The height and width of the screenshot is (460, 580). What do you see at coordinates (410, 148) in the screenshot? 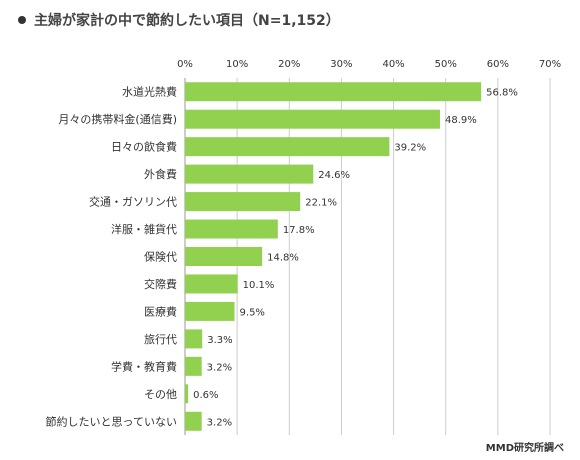
I see `value-label: 39.2%` at bounding box center [410, 148].